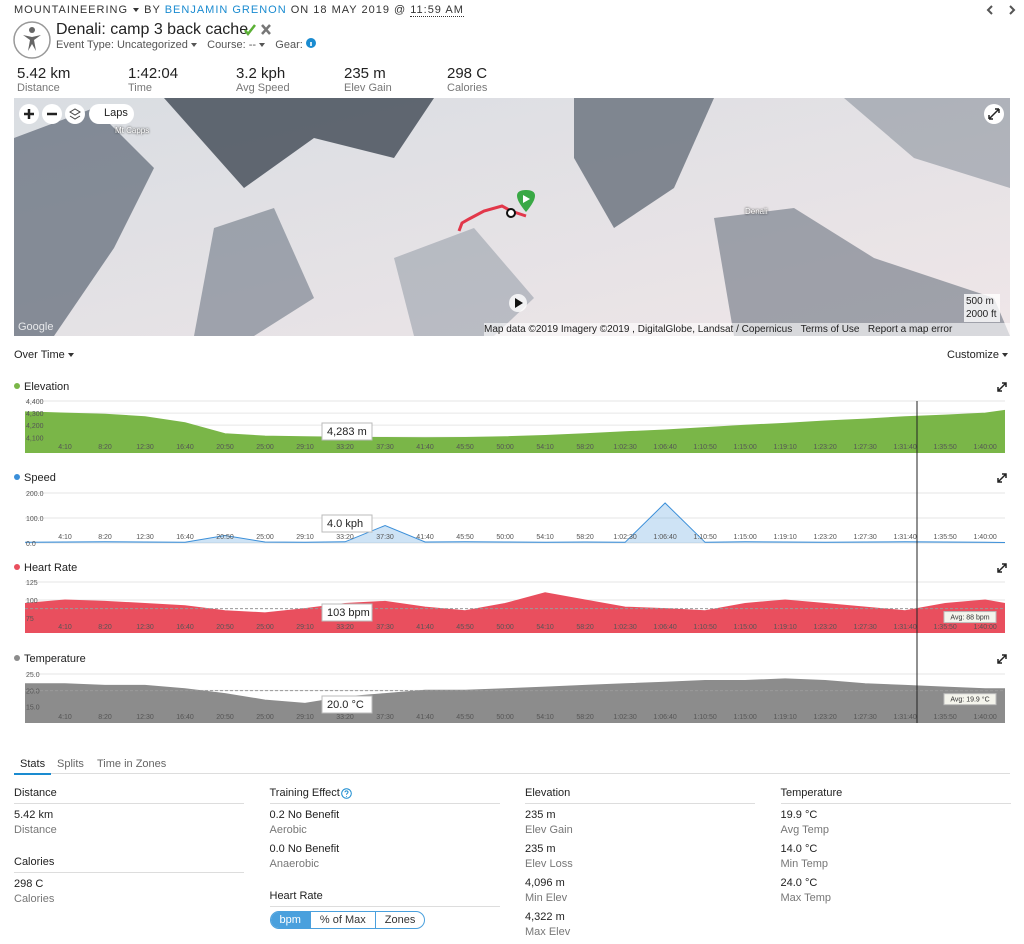  Describe the element at coordinates (105, 627) in the screenshot. I see `x-tick-label: 8:20` at that location.